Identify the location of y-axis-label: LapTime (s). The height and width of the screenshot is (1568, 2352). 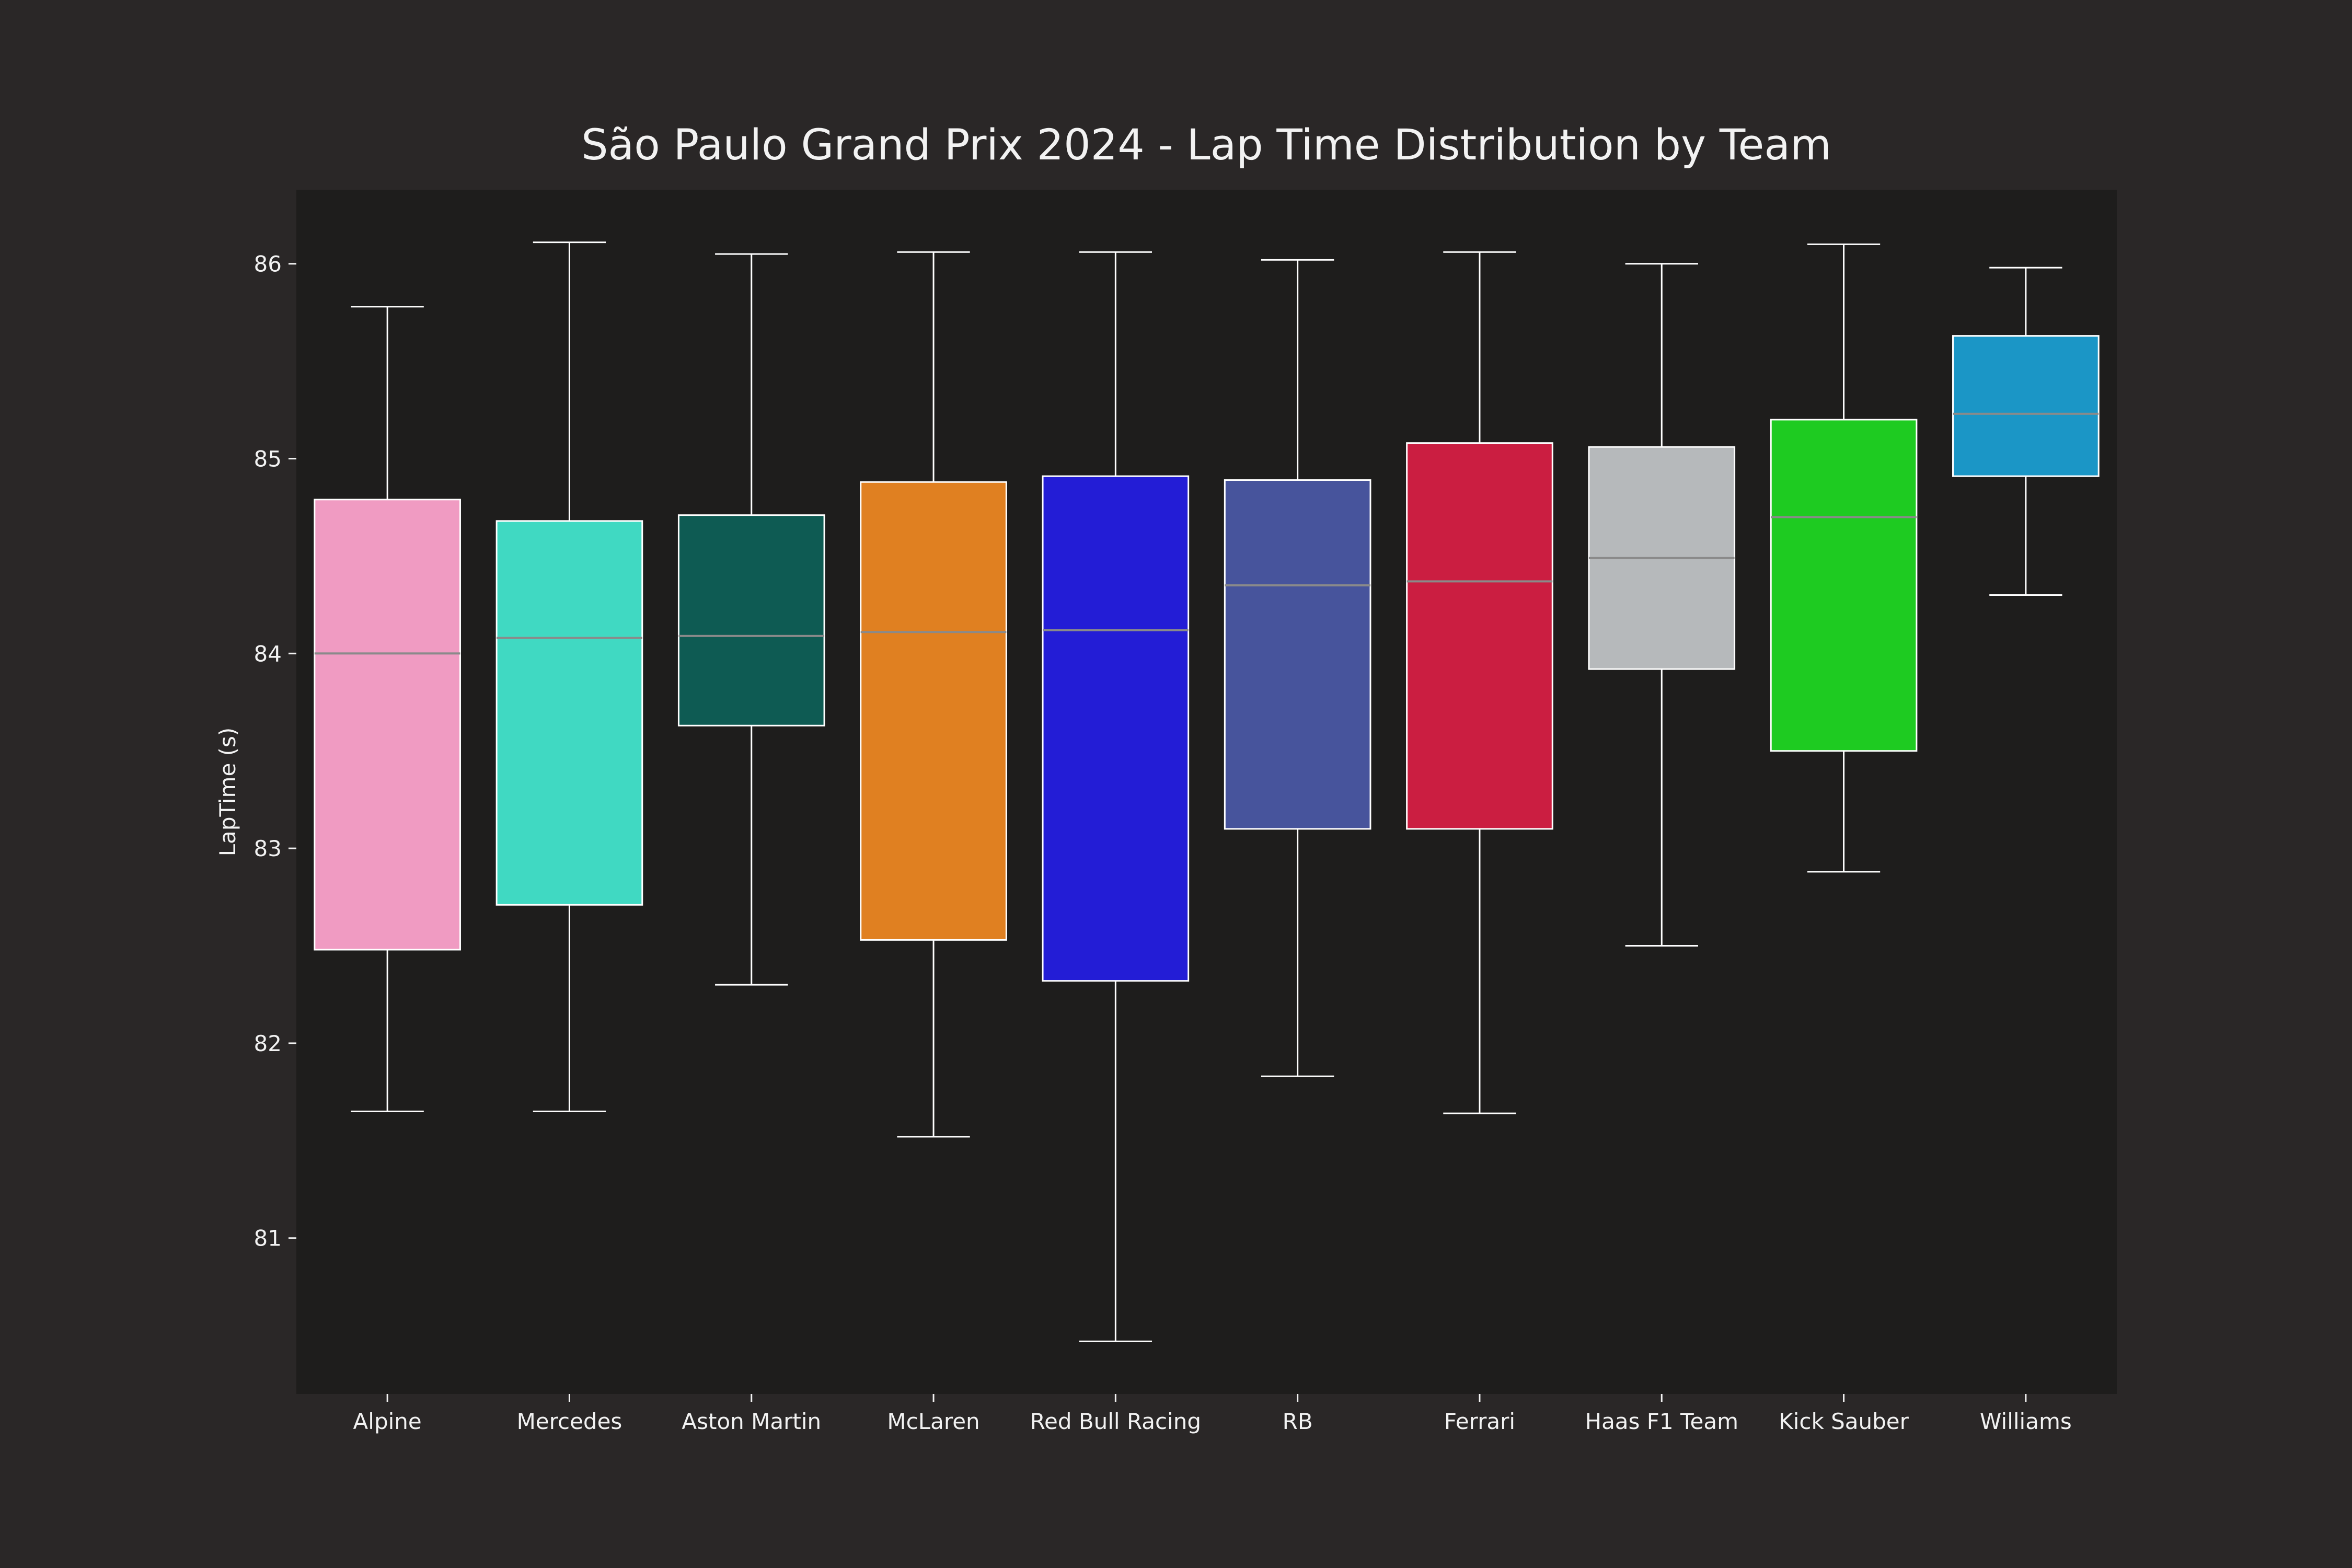
(227, 792).